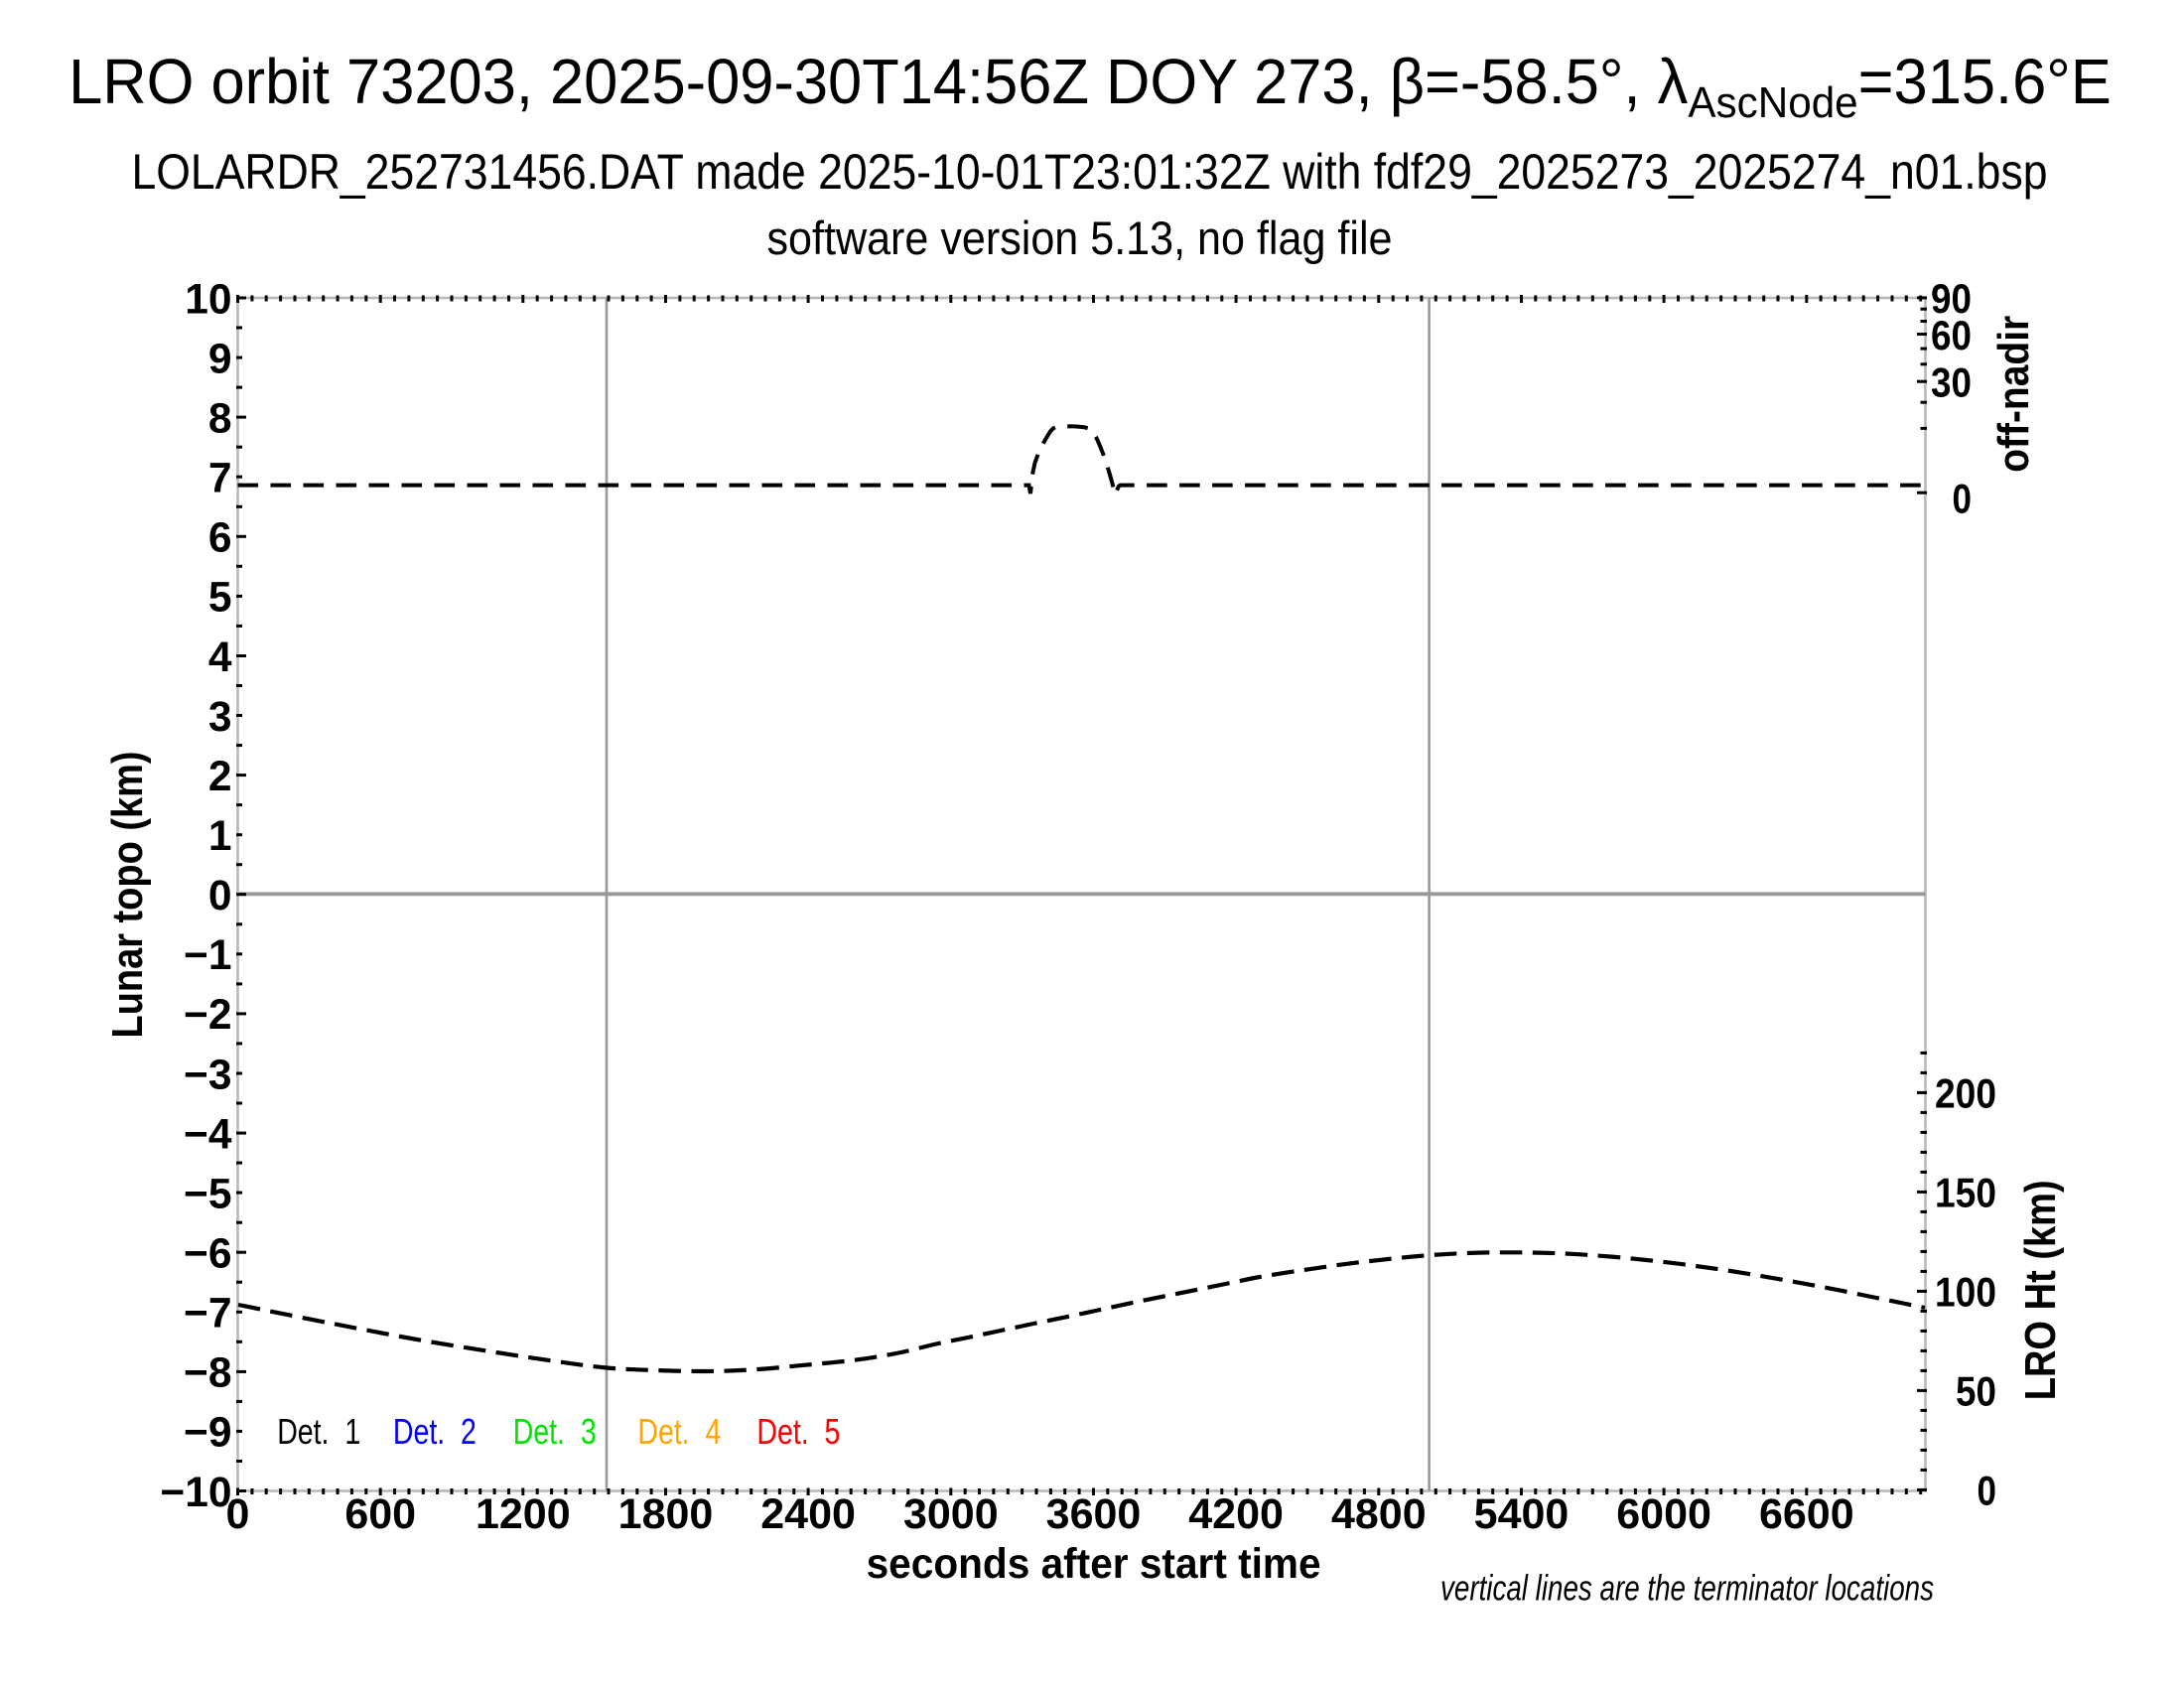 Image resolution: width=2184 pixels, height=1693 pixels. Describe the element at coordinates (1806, 1514) in the screenshot. I see `svg-text: 6600` at that location.